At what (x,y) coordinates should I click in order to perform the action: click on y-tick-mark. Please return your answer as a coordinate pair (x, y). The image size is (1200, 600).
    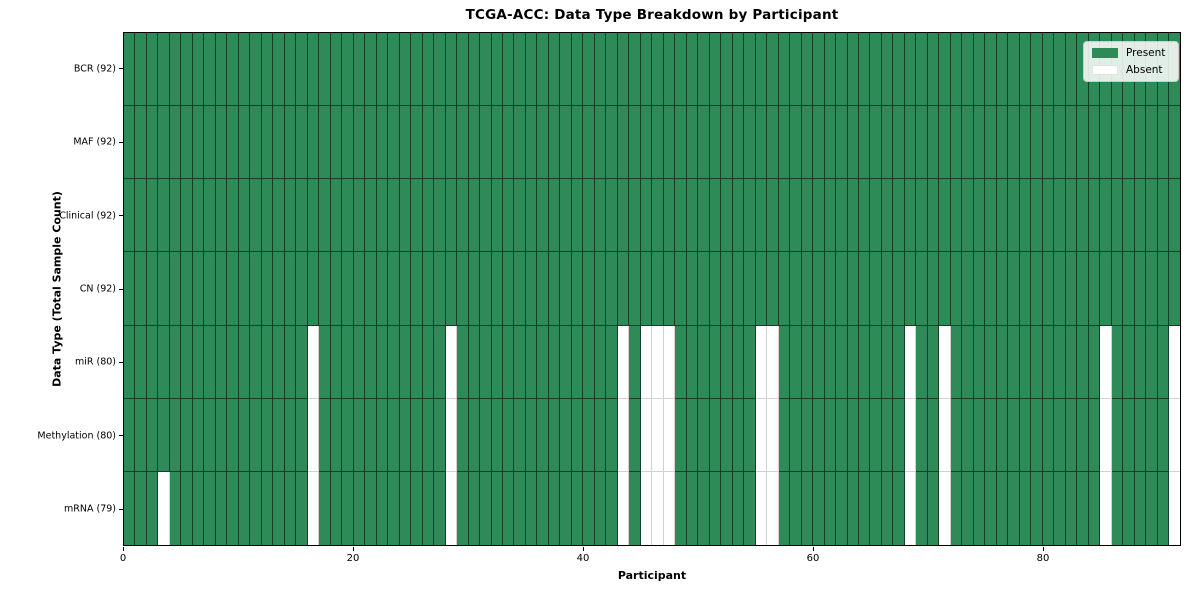
    Looking at the image, I should click on (121, 362).